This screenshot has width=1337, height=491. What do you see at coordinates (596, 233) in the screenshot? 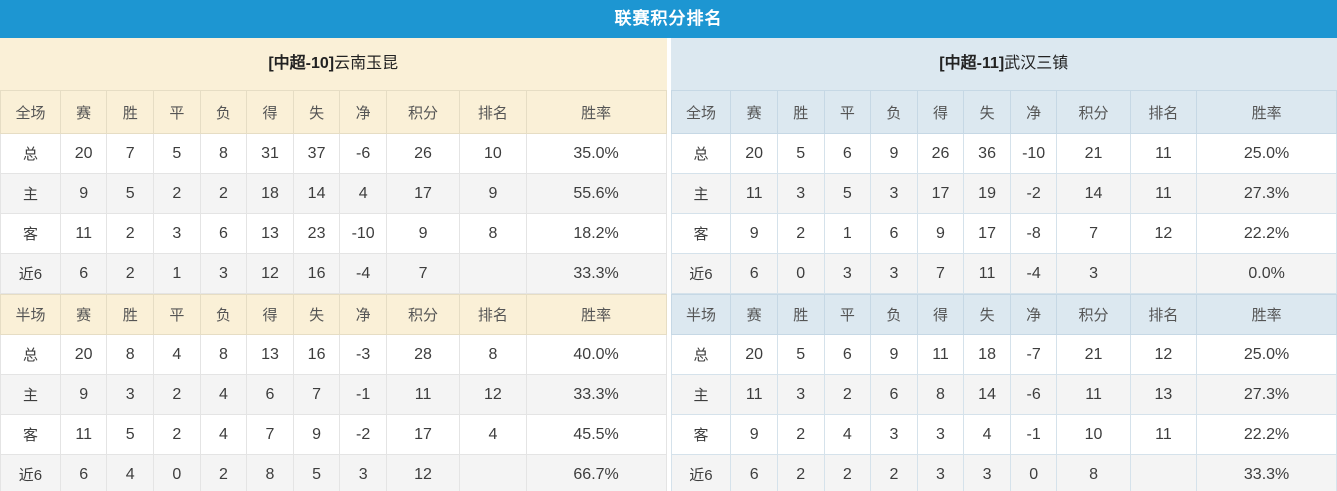
I see `stat-cell: 18.2%` at bounding box center [596, 233].